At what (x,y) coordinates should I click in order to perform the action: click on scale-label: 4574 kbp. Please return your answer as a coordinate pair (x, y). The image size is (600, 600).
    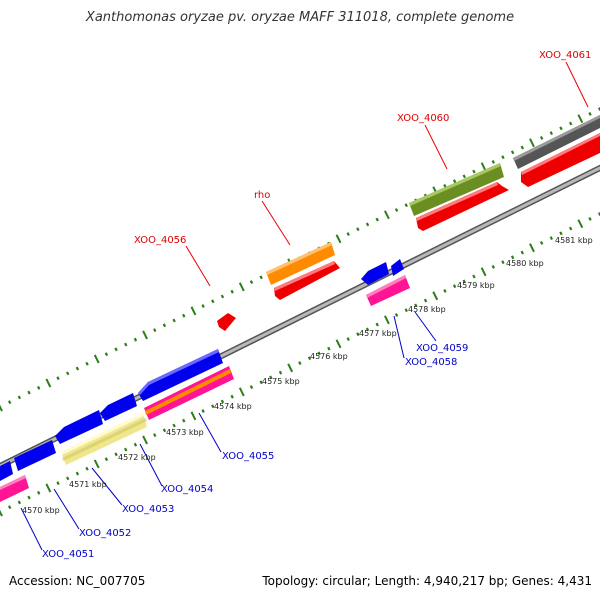
    Looking at the image, I should click on (233, 406).